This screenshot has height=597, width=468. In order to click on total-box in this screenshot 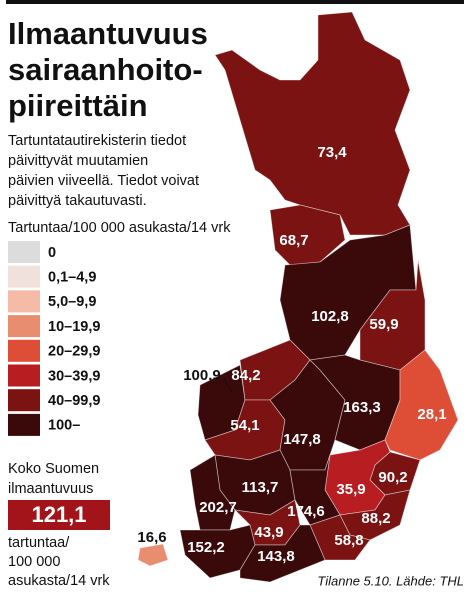, I will do `click(59, 515)`.